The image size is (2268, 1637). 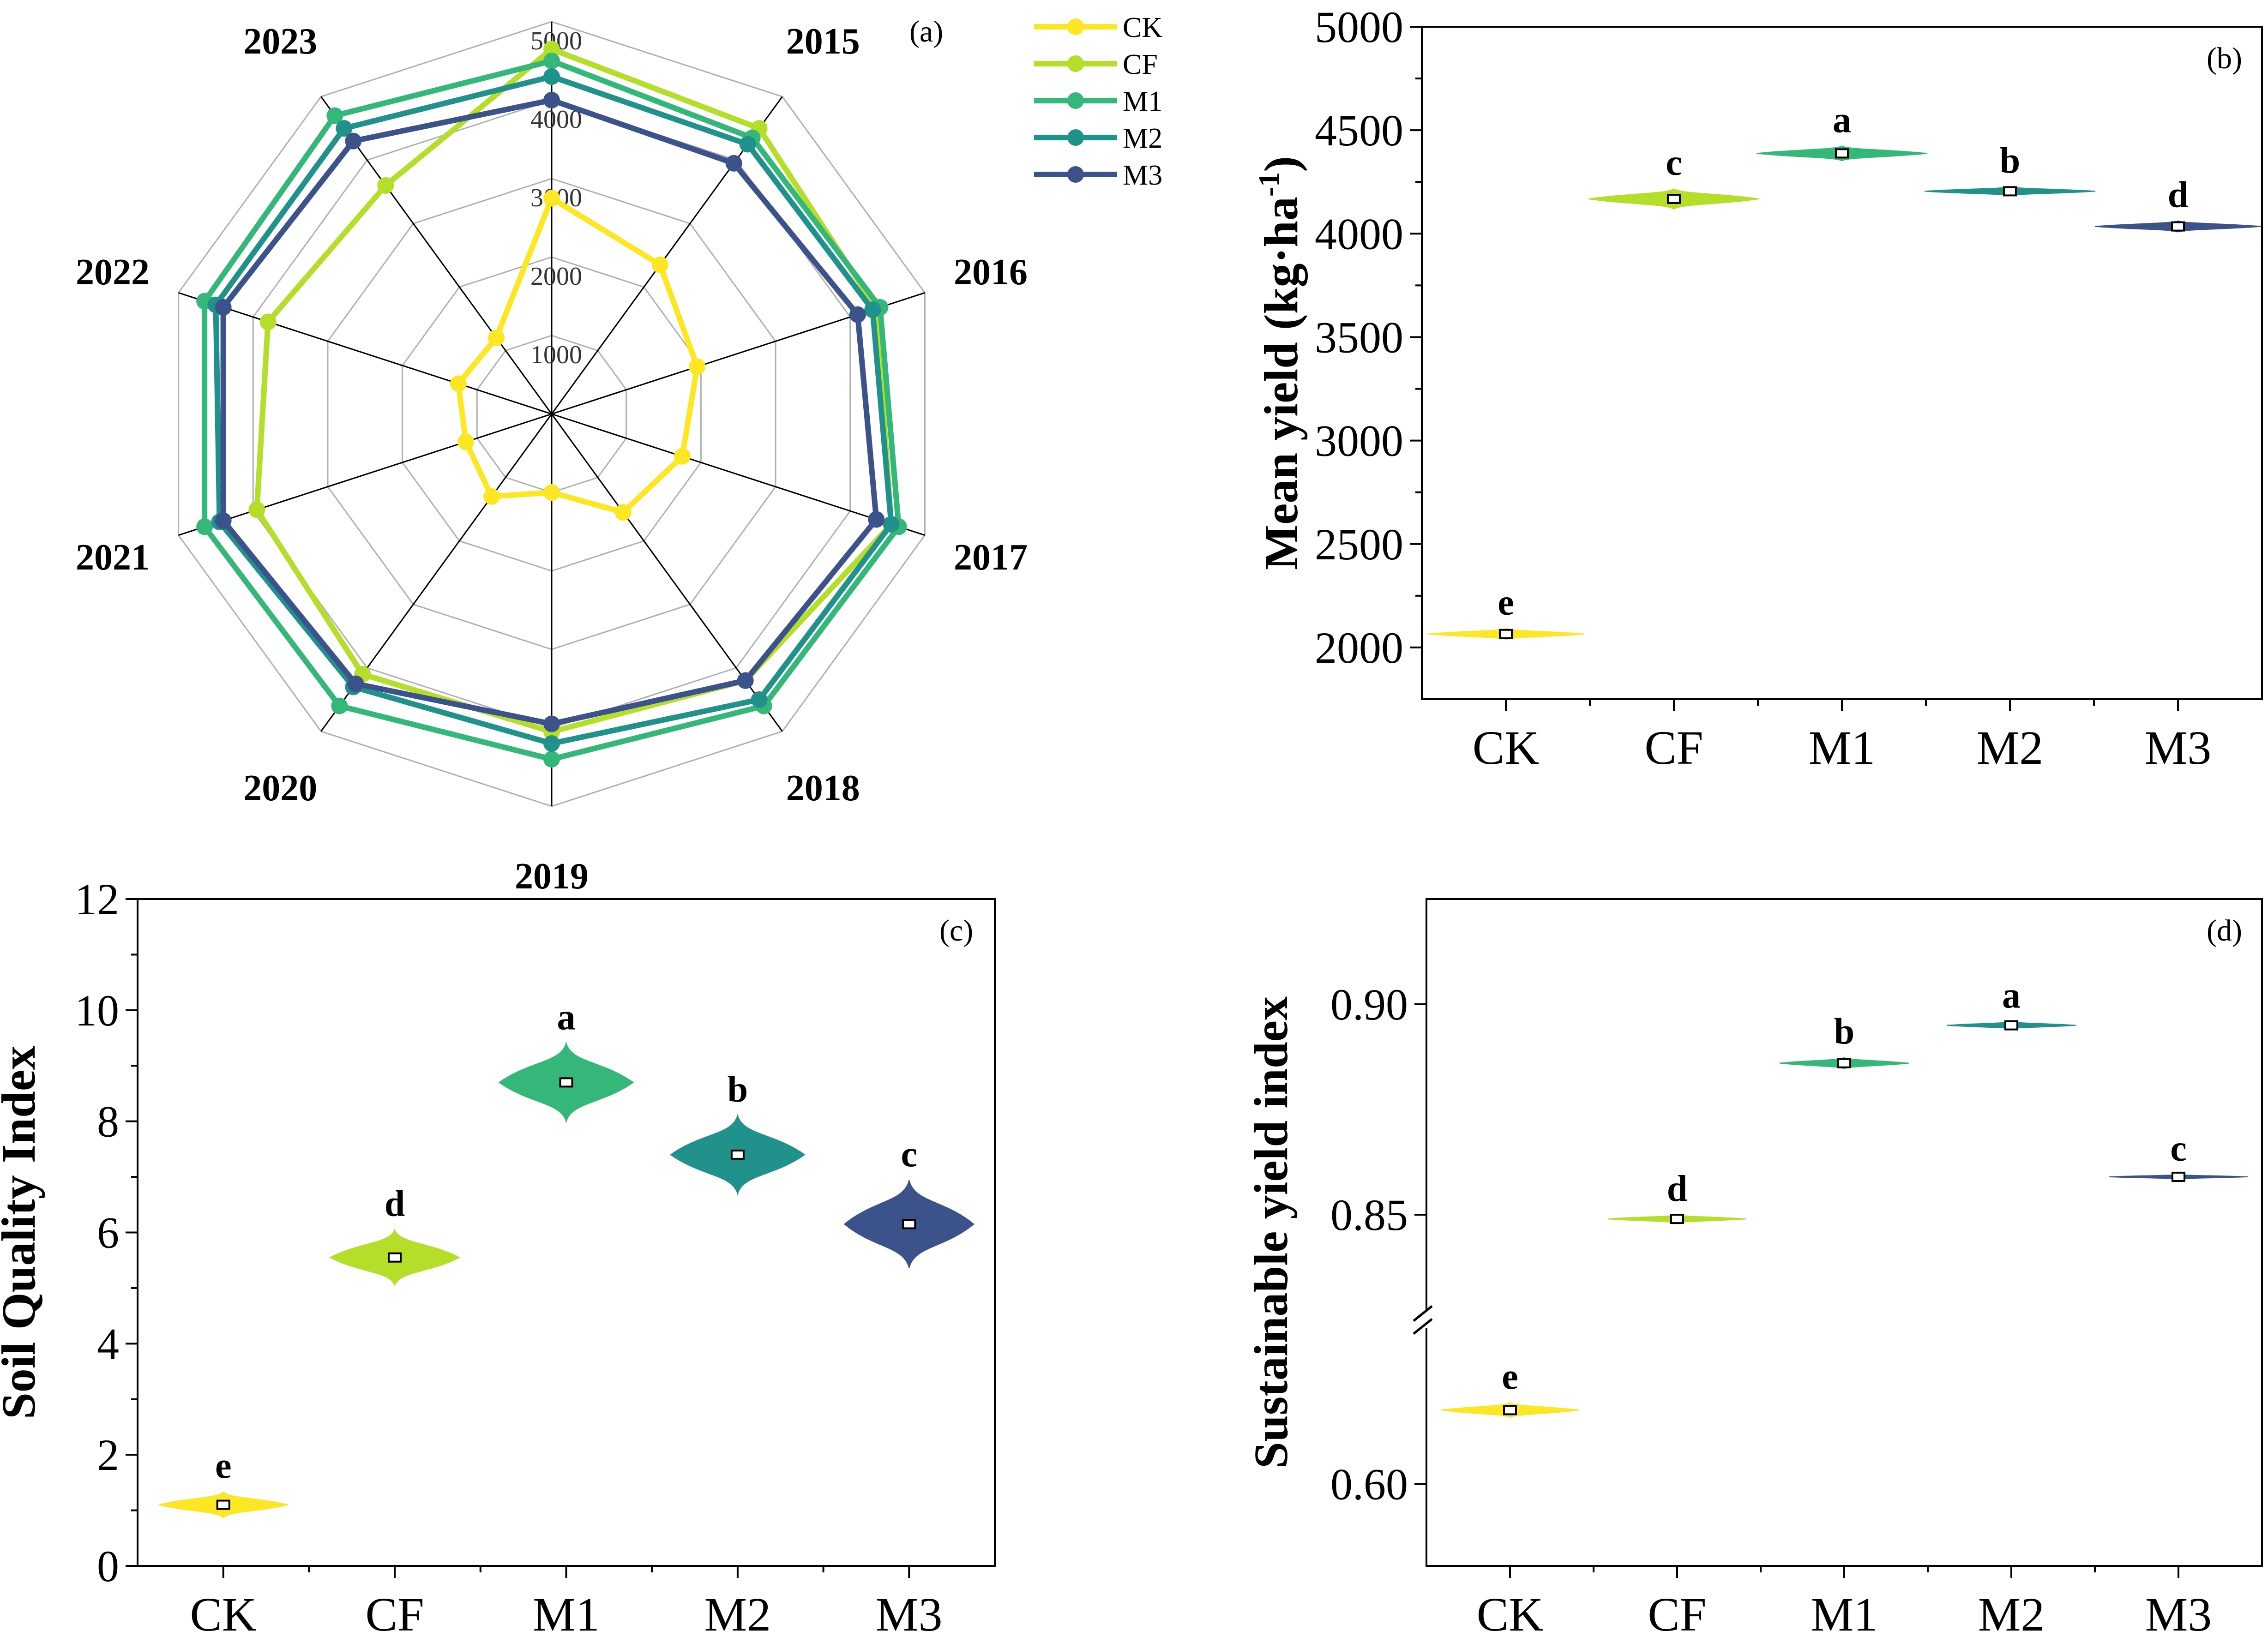 I want to click on radar-series, so click(x=552, y=405).